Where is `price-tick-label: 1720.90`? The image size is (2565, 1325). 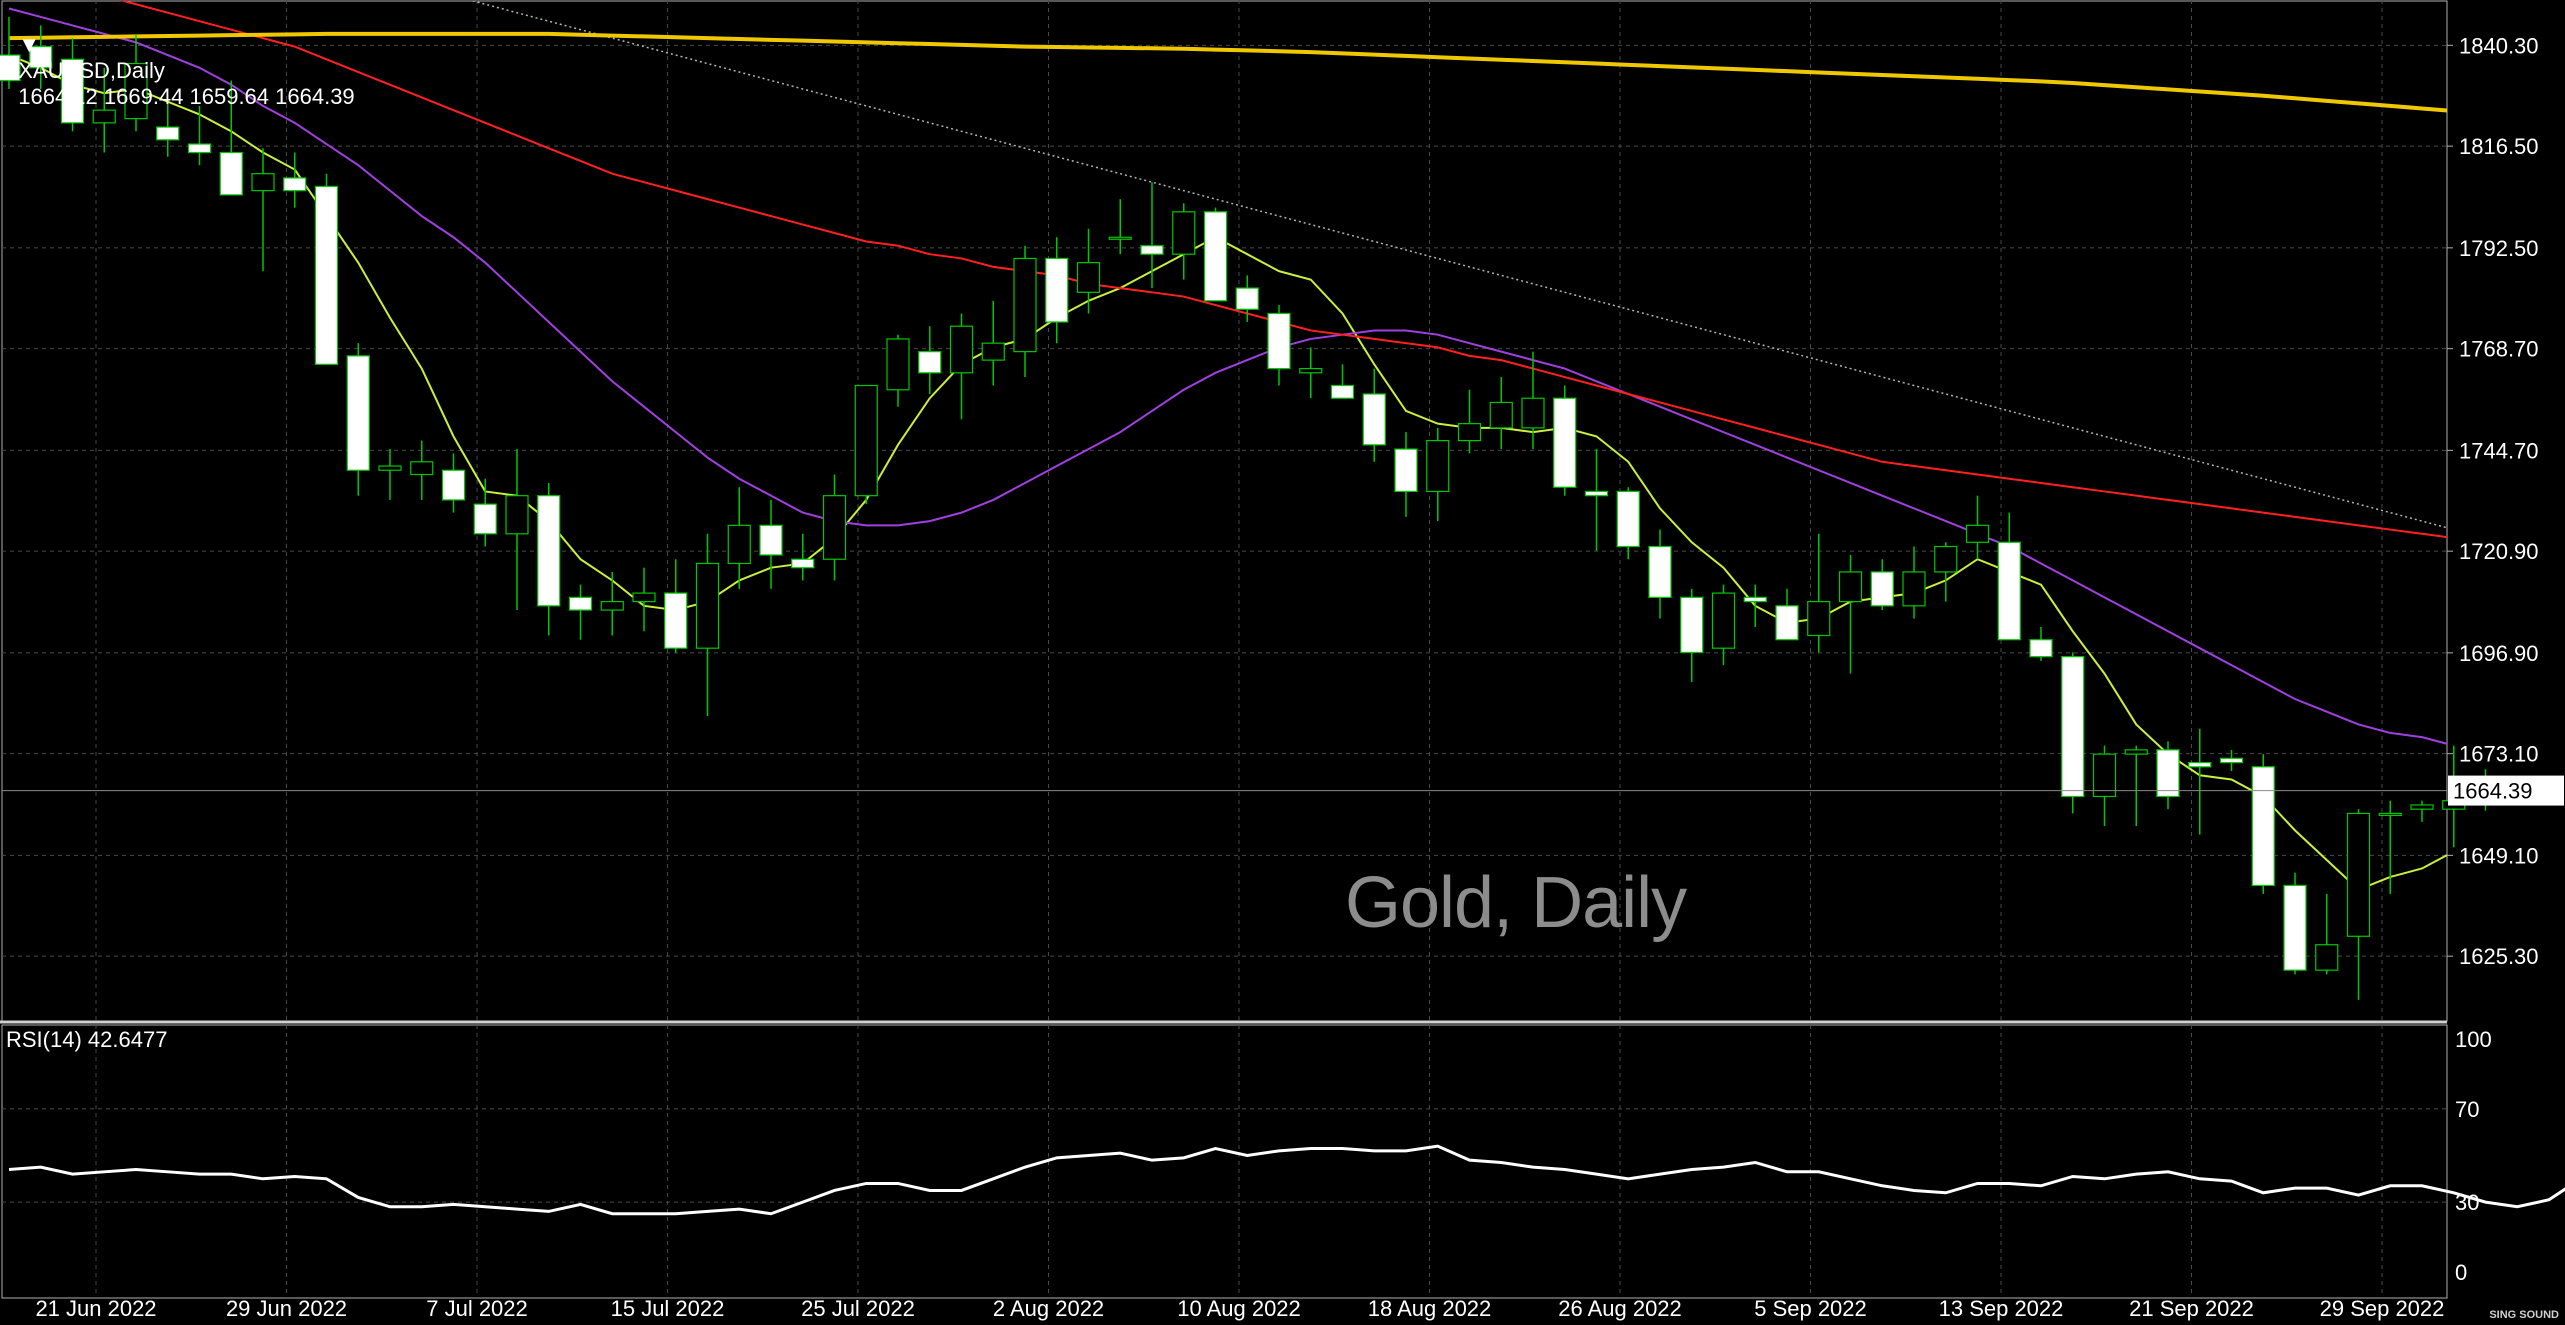 price-tick-label: 1720.90 is located at coordinates (2499, 551).